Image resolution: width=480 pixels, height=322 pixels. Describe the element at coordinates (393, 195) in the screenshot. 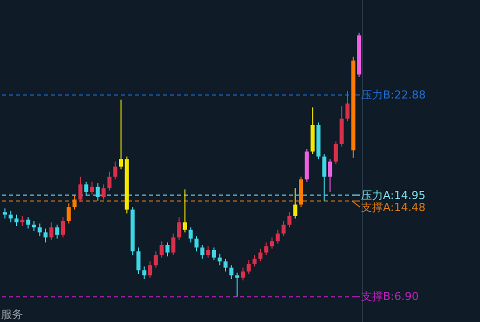

I see `ref-line-label: 压力A:14.95` at that location.